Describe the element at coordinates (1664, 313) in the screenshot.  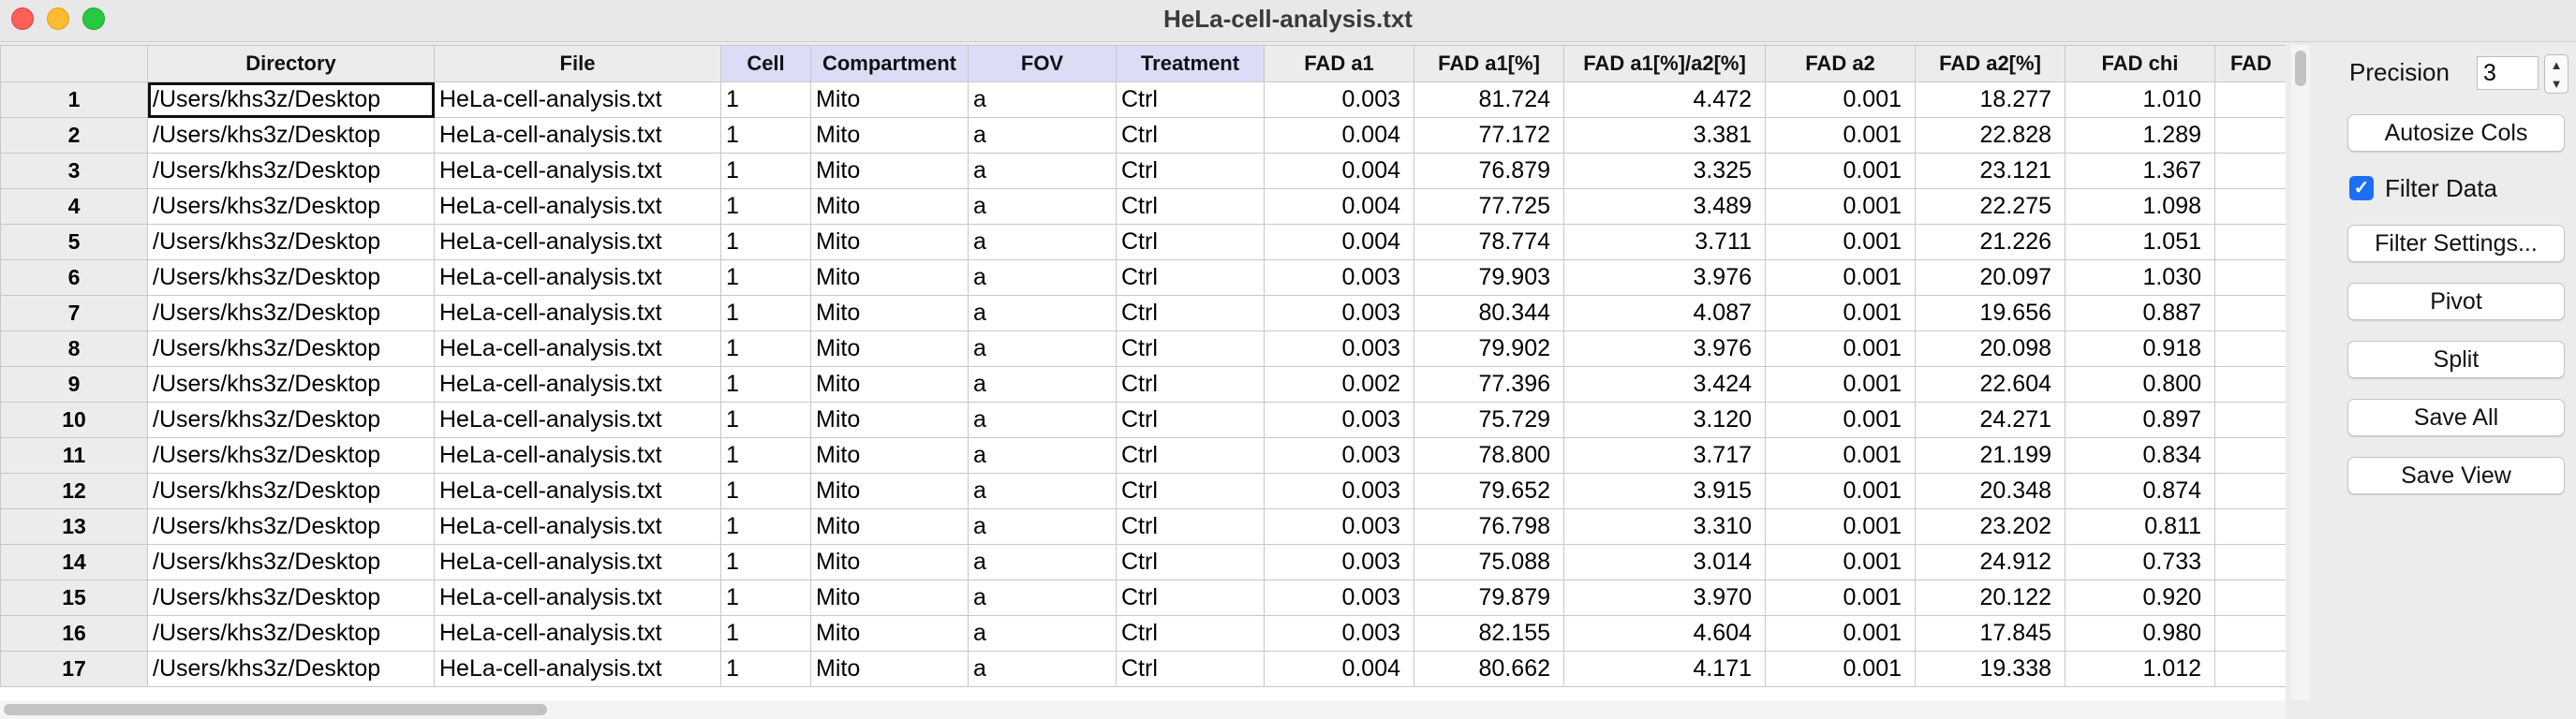
I see `table-cell: 4.087` at that location.